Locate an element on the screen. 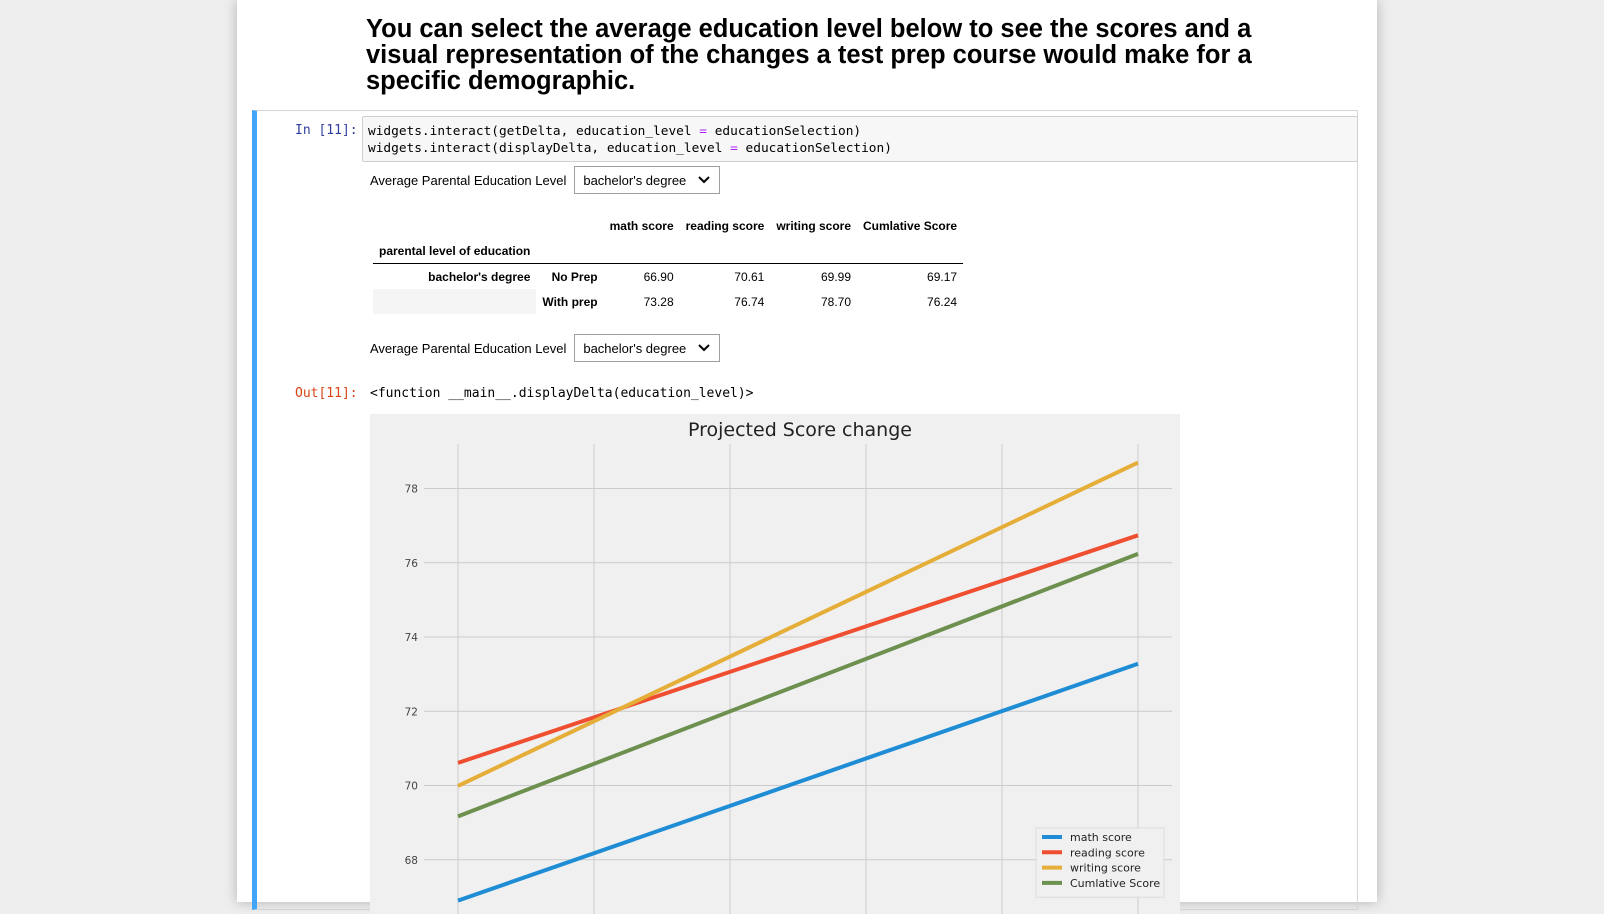 The height and width of the screenshot is (914, 1604). legend-entry: Cumlative Score is located at coordinates (1115, 883).